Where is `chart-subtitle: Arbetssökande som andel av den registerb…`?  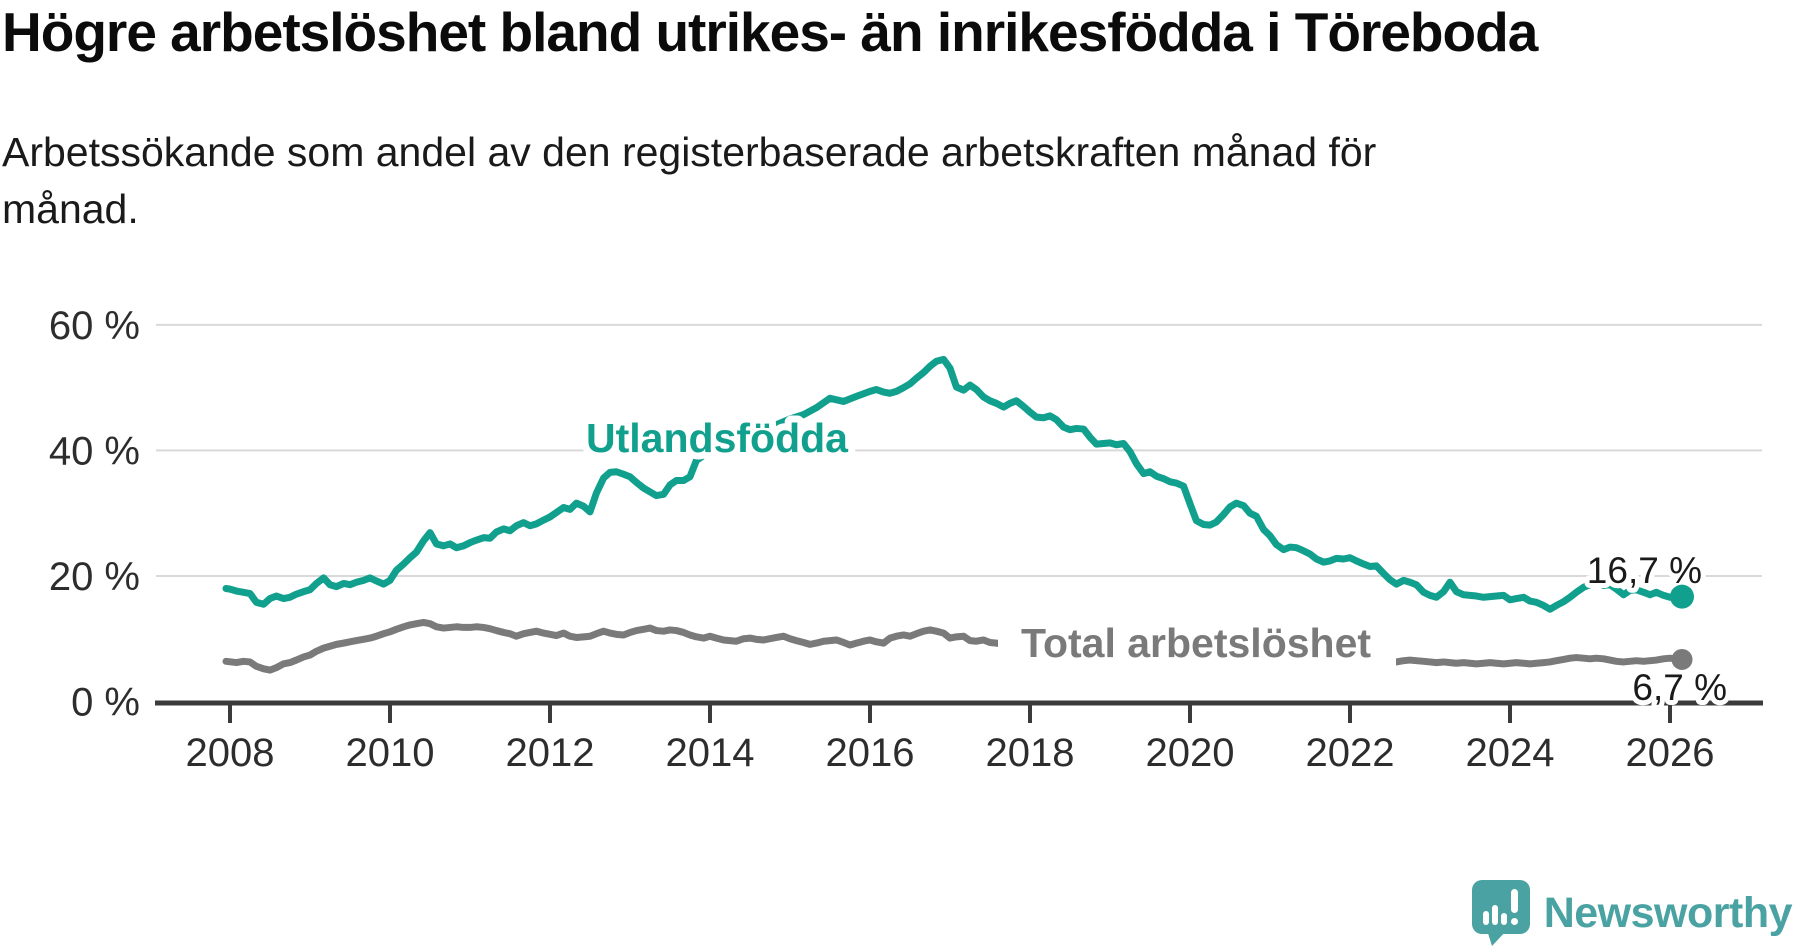 chart-subtitle: Arbetssökande som andel av den registerb… is located at coordinates (689, 180).